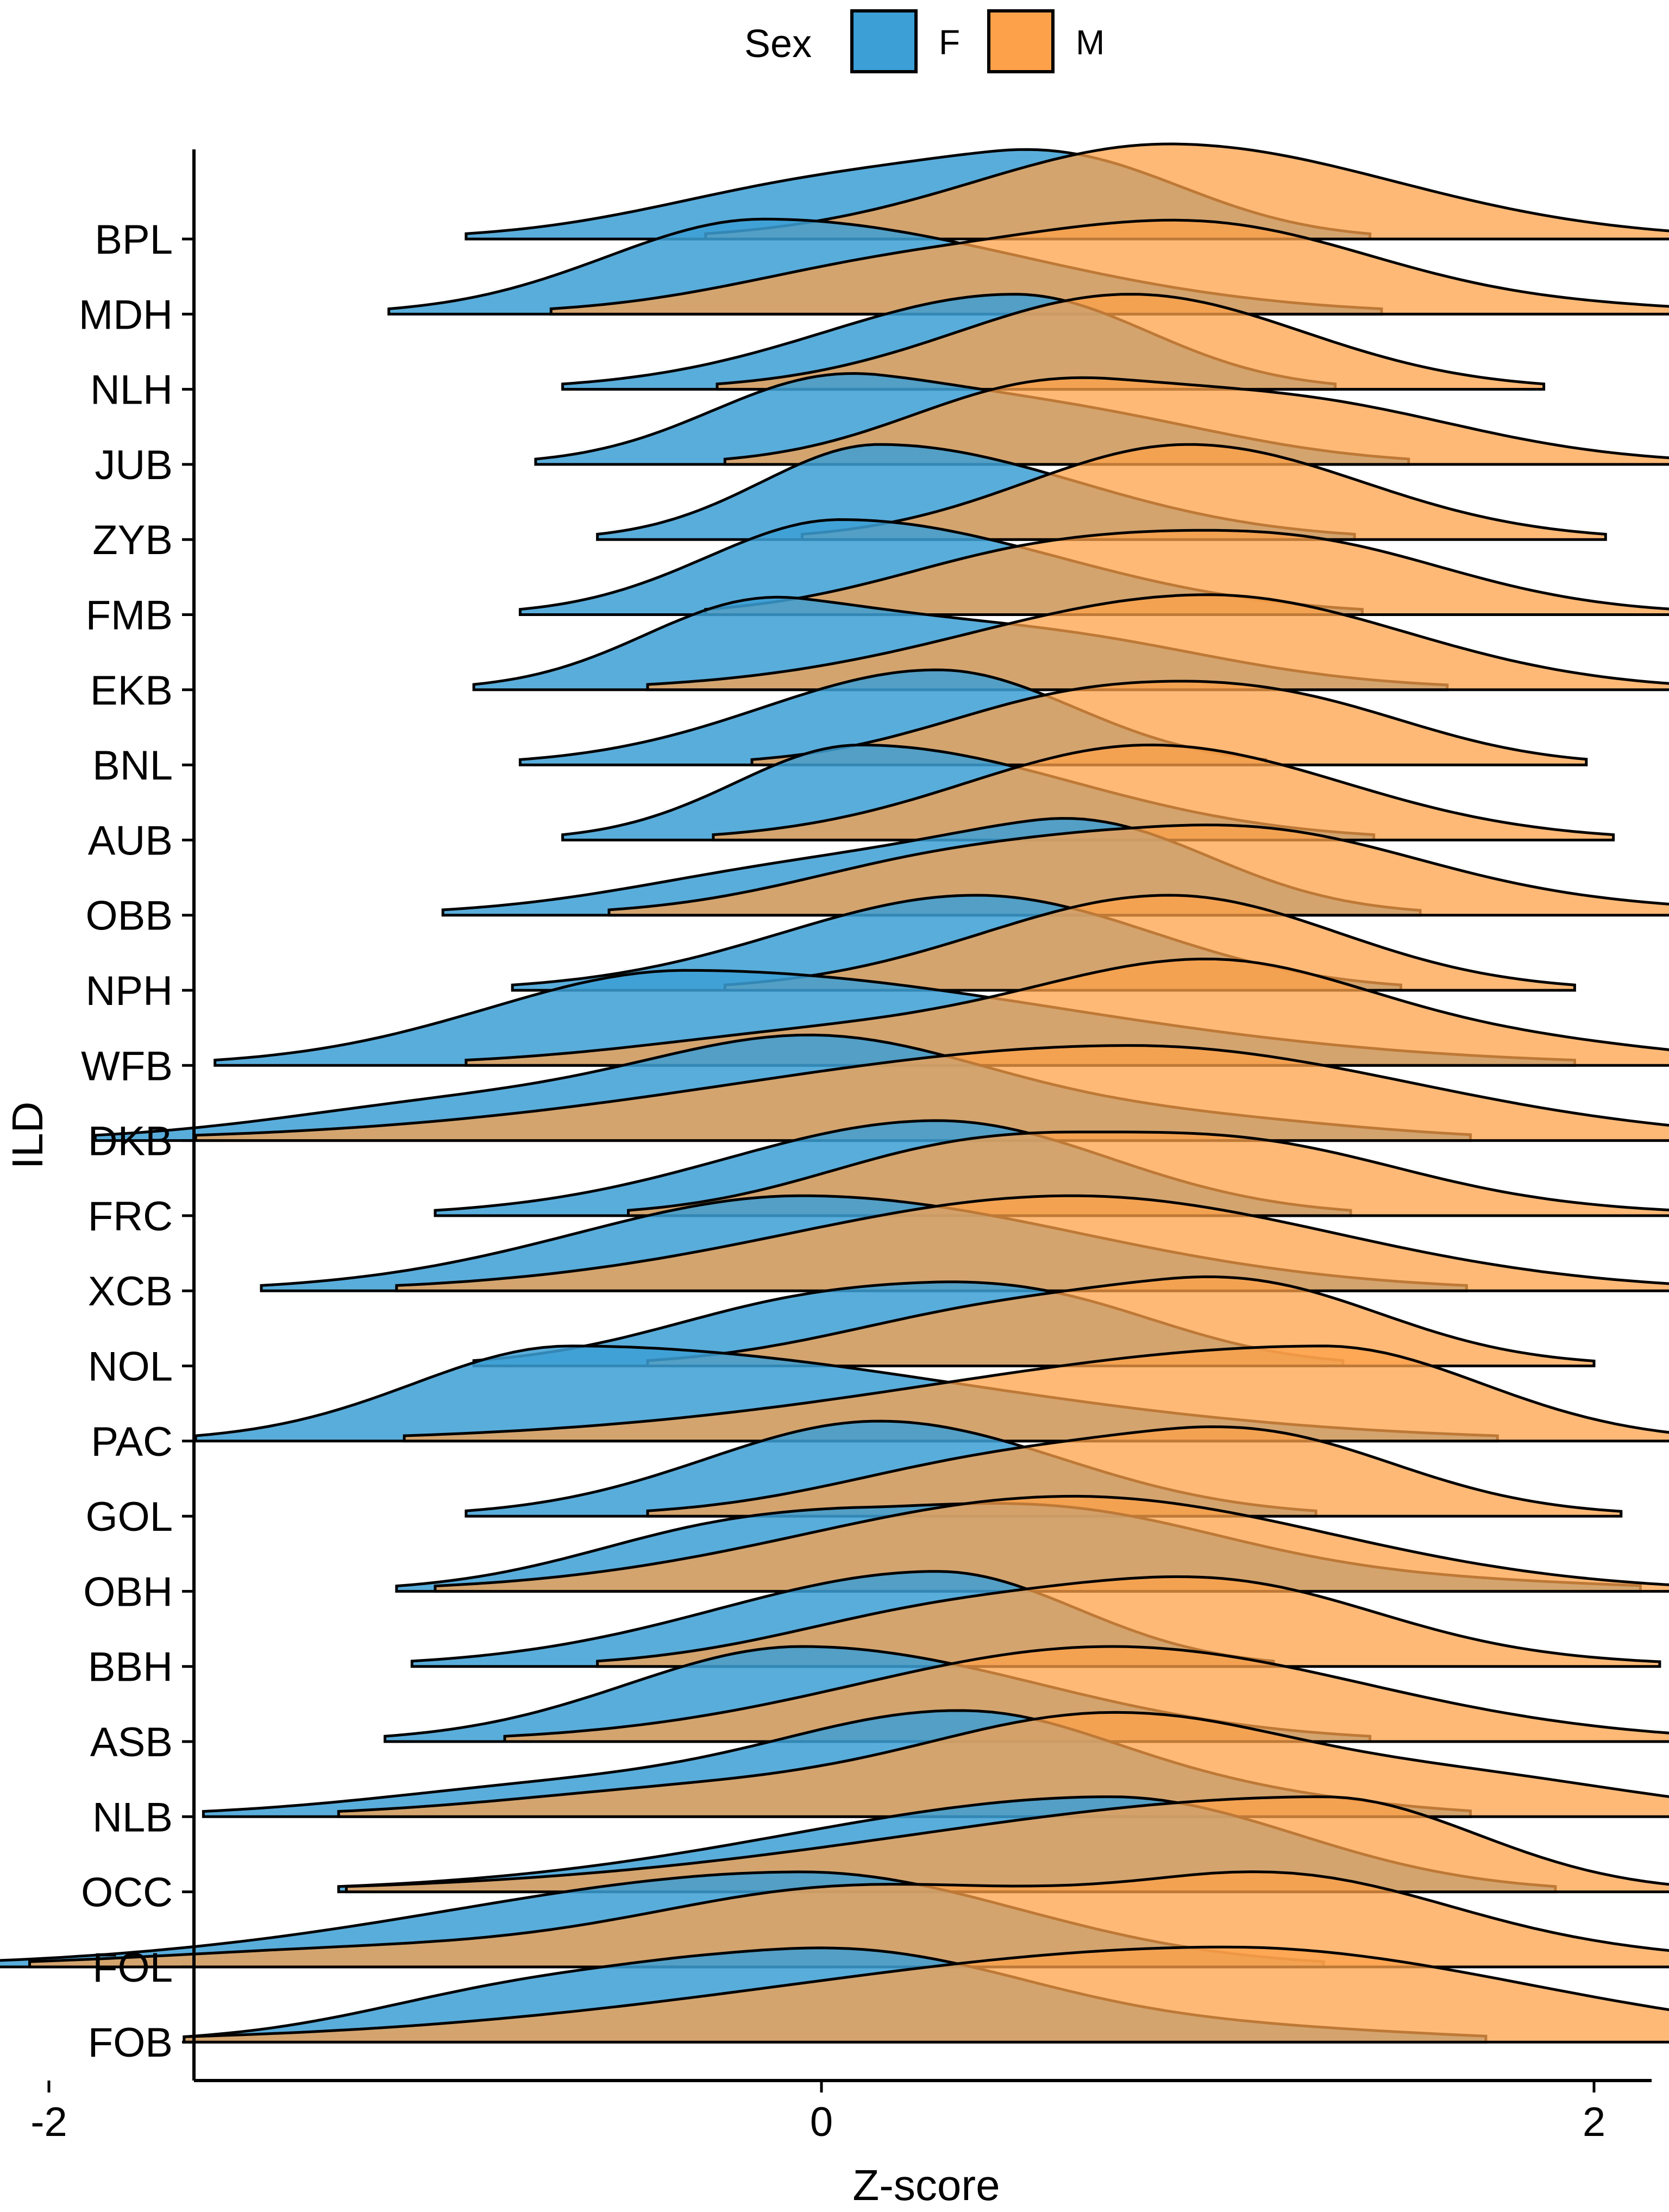  What do you see at coordinates (1051, 1543) in the screenshot?
I see `density-m-obh` at bounding box center [1051, 1543].